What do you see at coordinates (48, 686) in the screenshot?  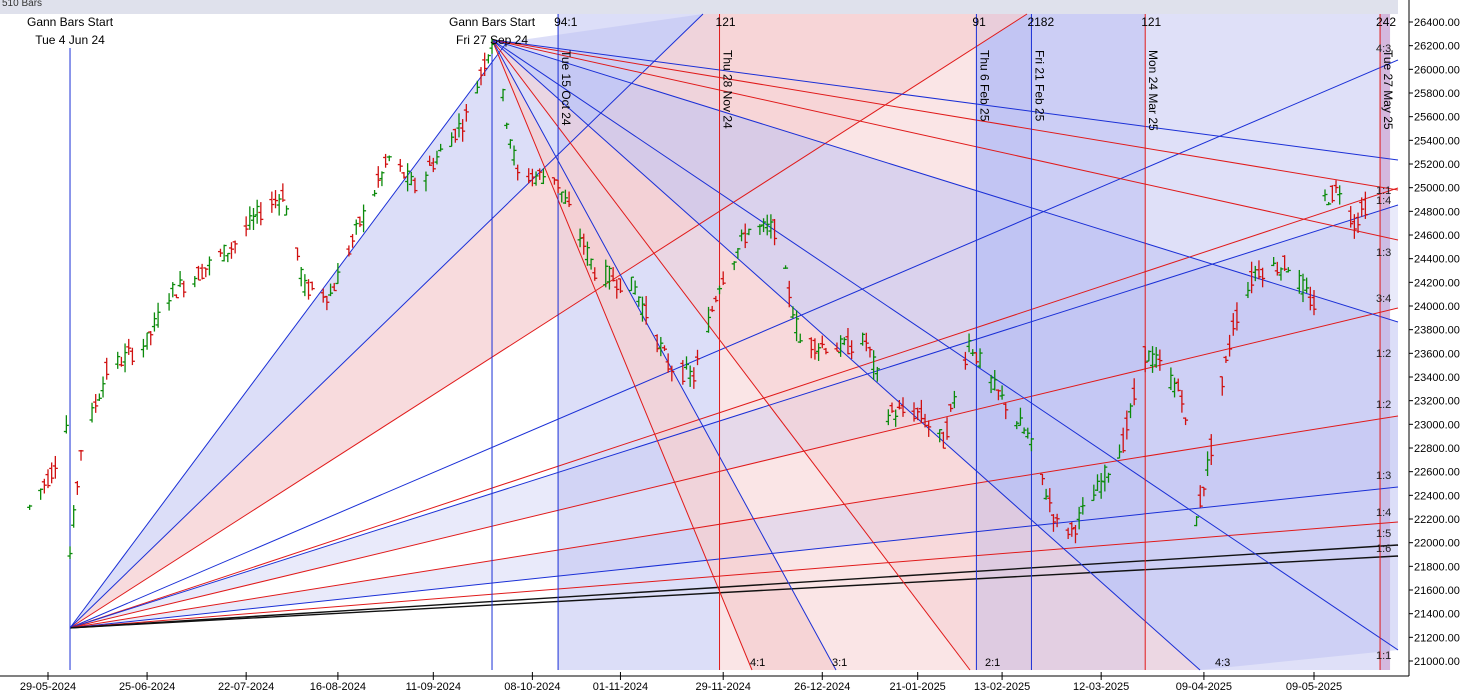 I see `date-tick-label-0: 29-05-2024` at bounding box center [48, 686].